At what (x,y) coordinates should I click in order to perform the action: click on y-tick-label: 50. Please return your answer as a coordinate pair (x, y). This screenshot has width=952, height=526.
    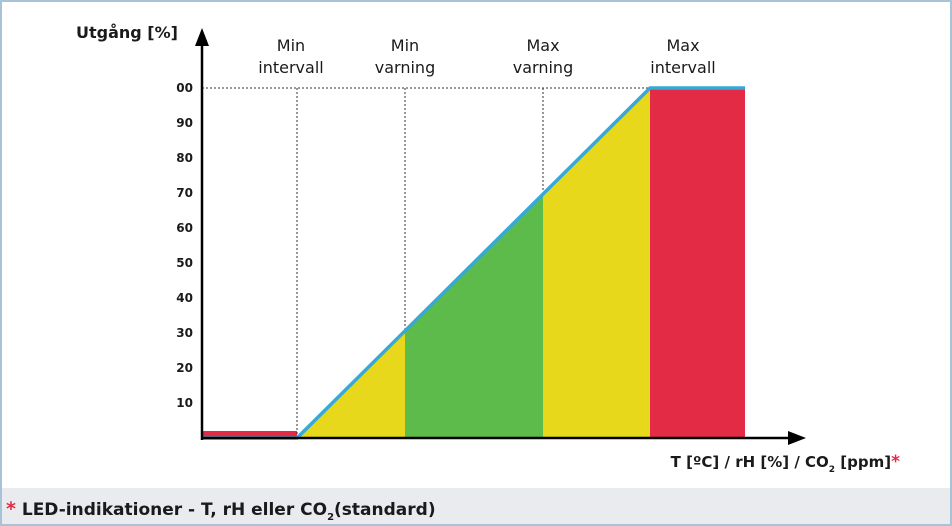
    Looking at the image, I should click on (184, 263).